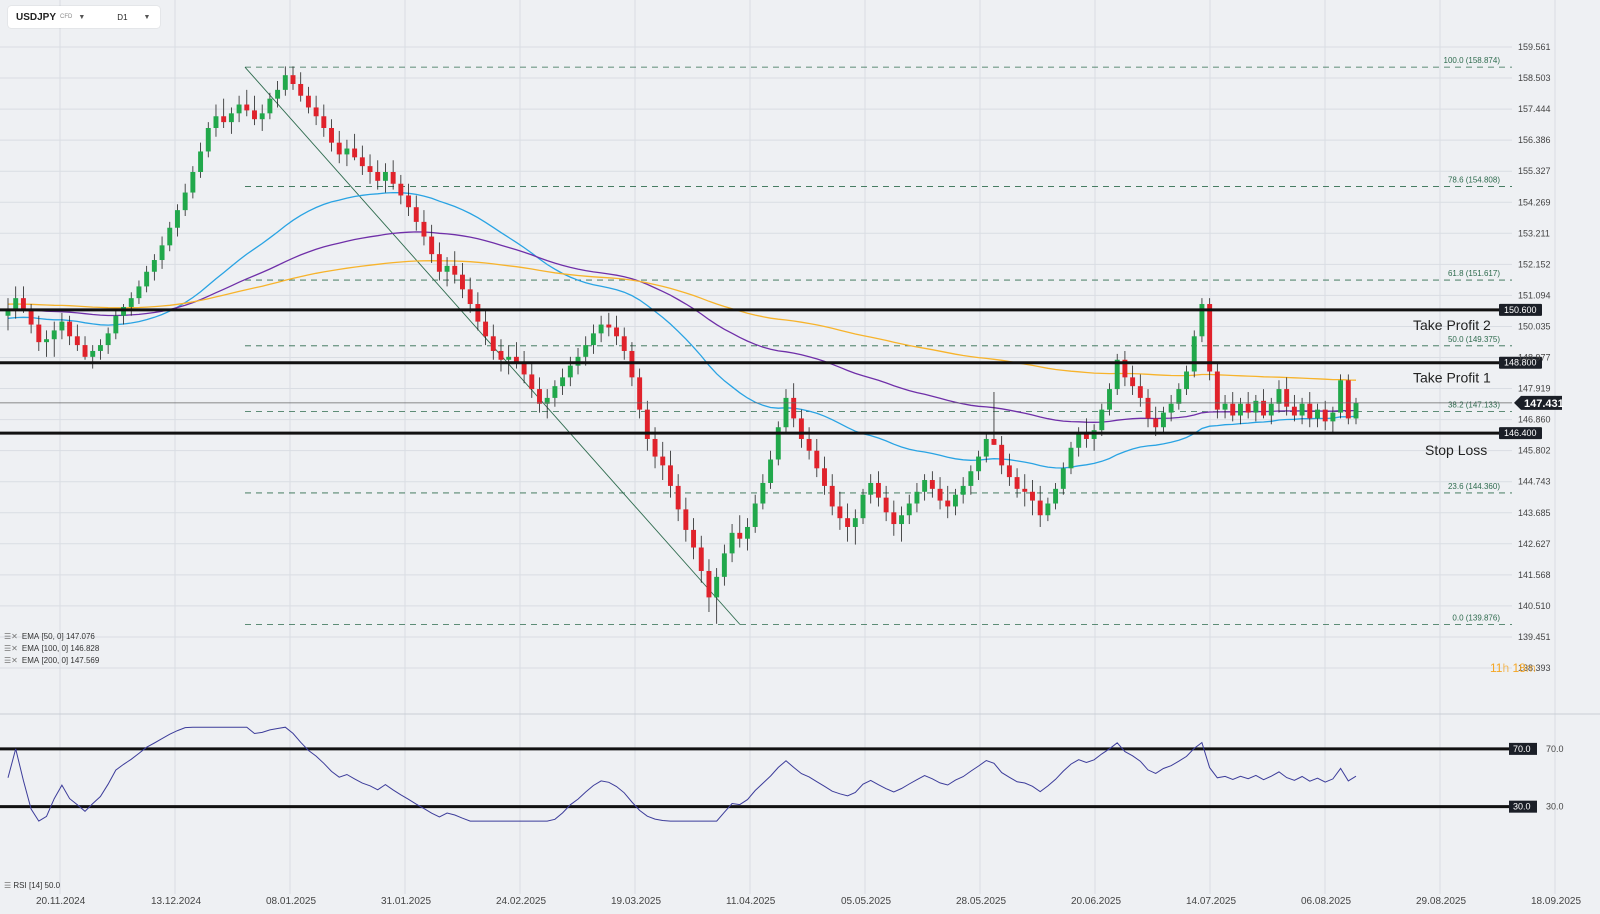  Describe the element at coordinates (8, 885) in the screenshot. I see `settings-icon: ☰` at that location.